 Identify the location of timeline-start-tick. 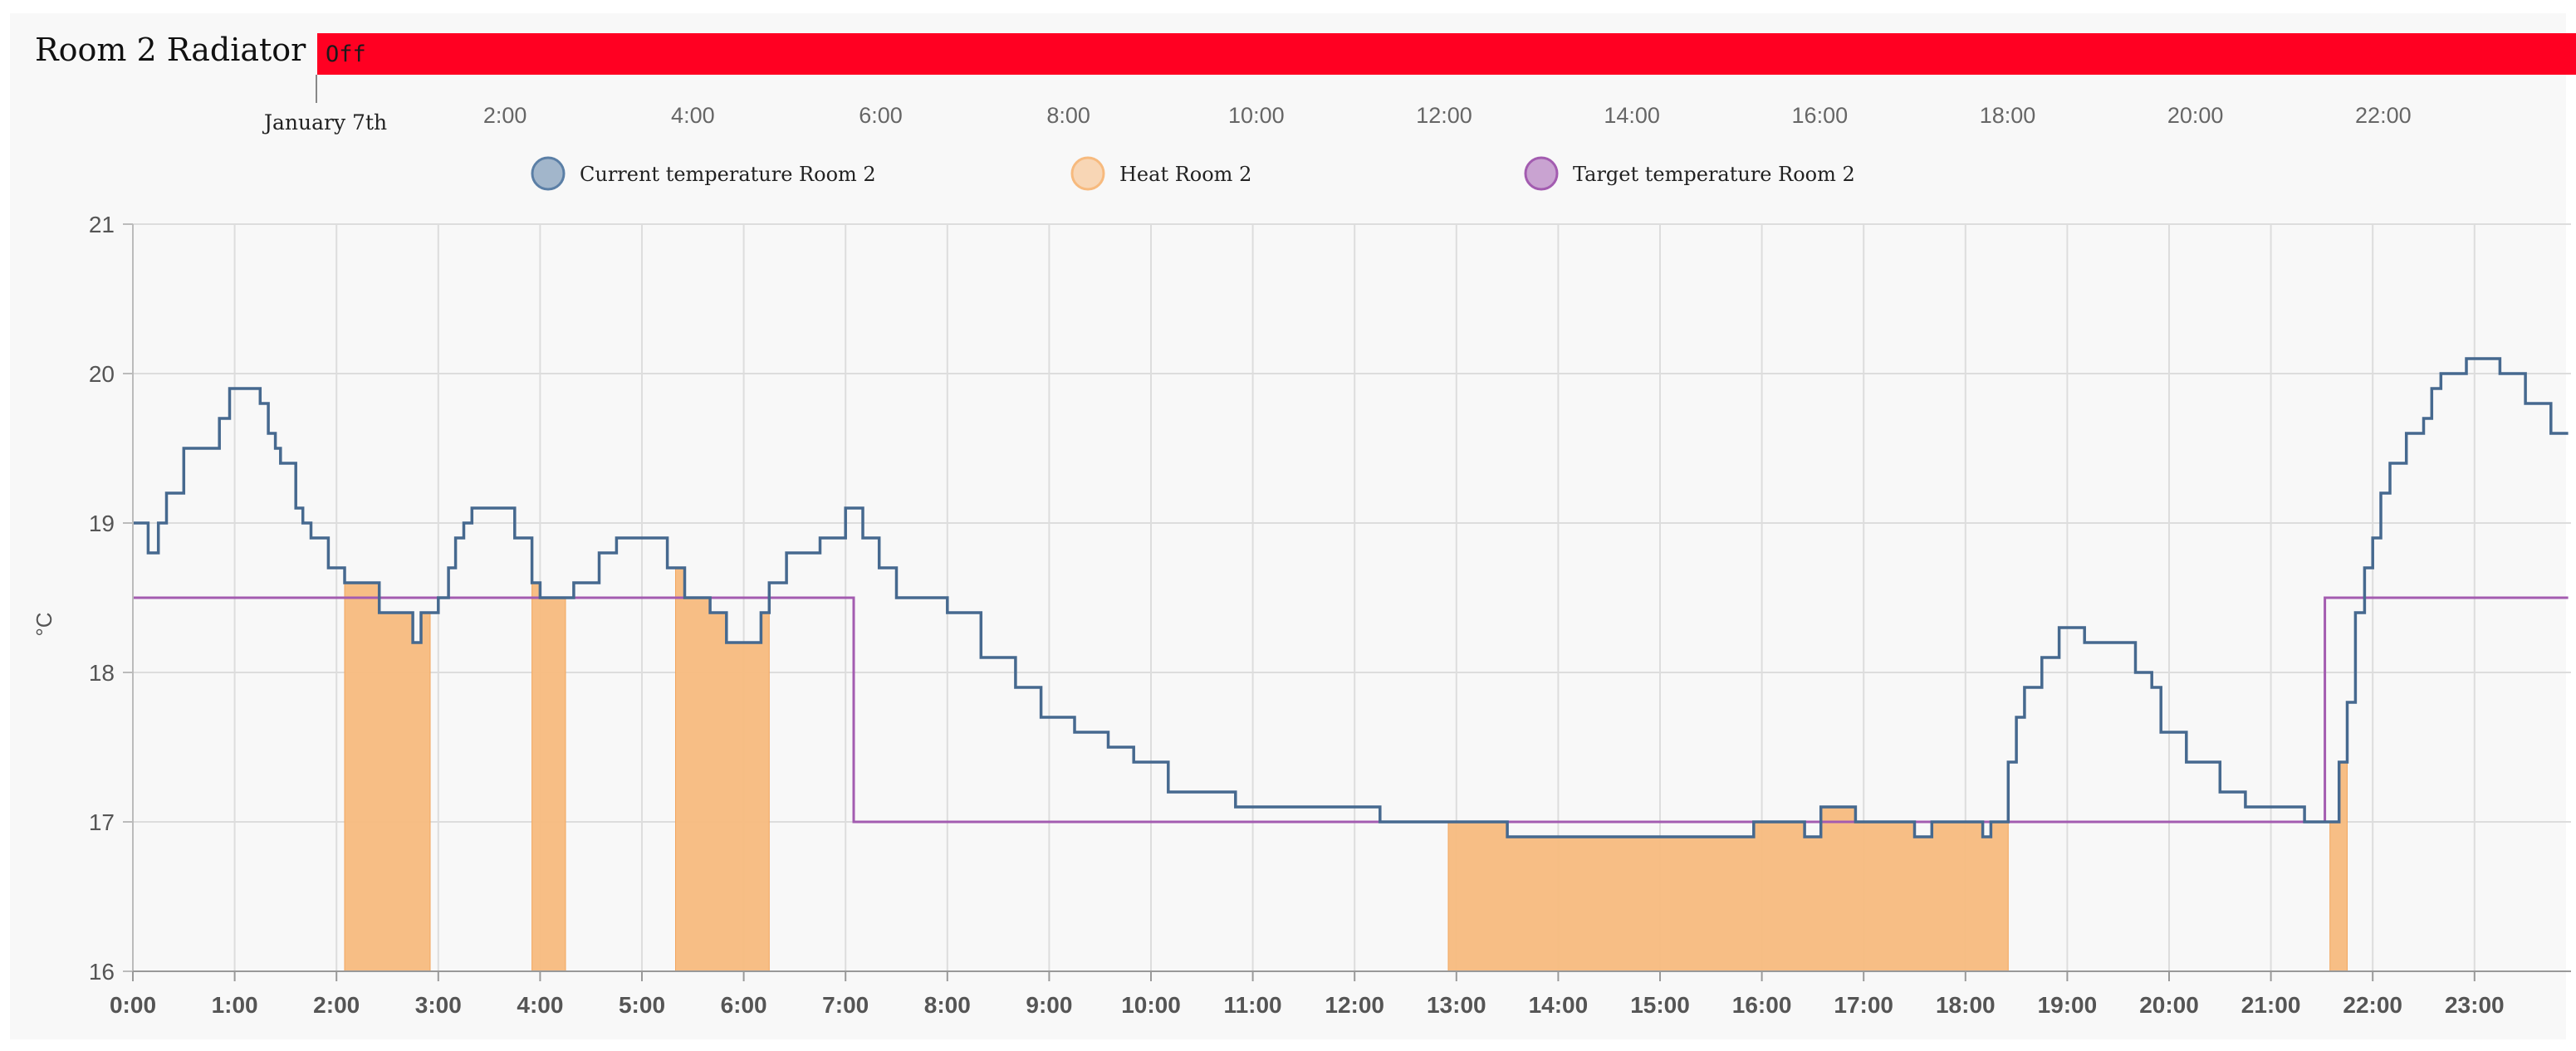
(316, 89).